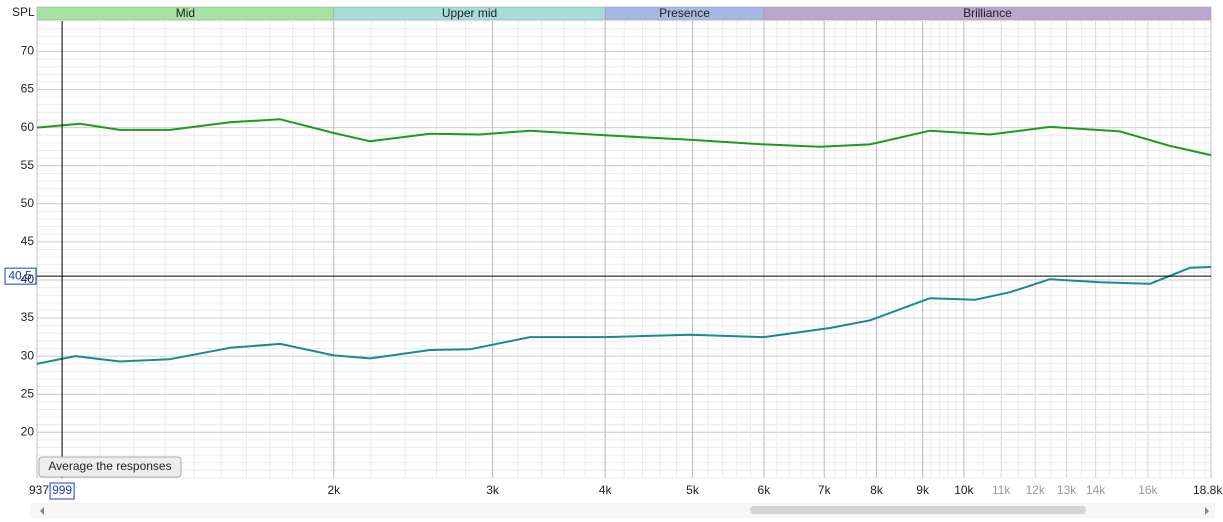 This screenshot has height=522, width=1223. What do you see at coordinates (28, 203) in the screenshot?
I see `y-tick-label: 50` at bounding box center [28, 203].